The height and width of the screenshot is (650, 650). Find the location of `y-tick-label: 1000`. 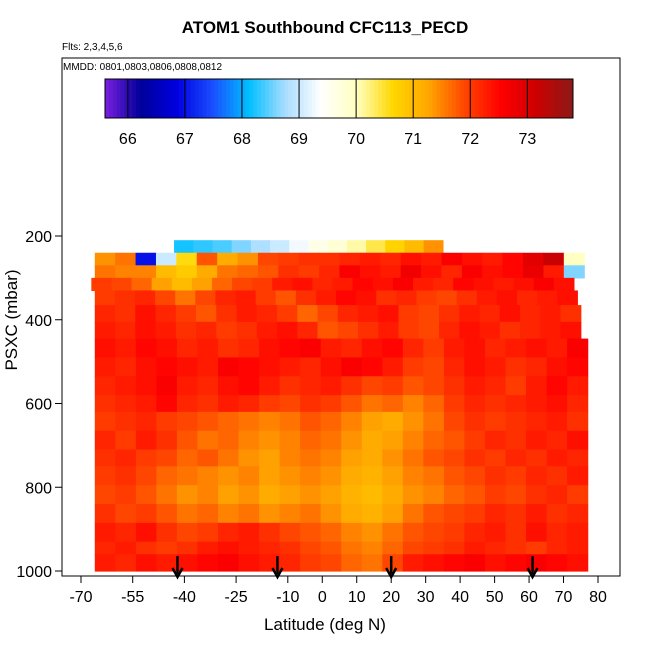

y-tick-label: 1000 is located at coordinates (34, 572).